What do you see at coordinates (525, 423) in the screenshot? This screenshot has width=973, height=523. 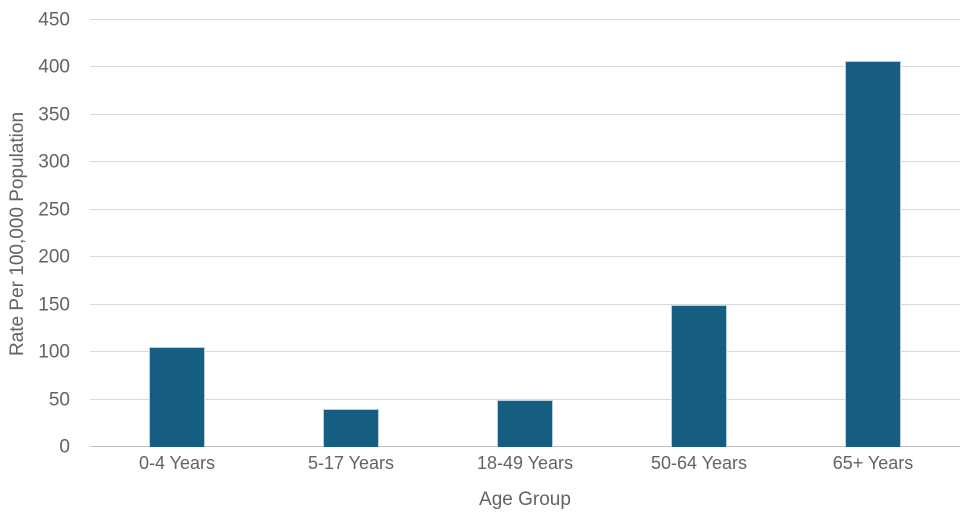 I see `bar-18-49-years` at bounding box center [525, 423].